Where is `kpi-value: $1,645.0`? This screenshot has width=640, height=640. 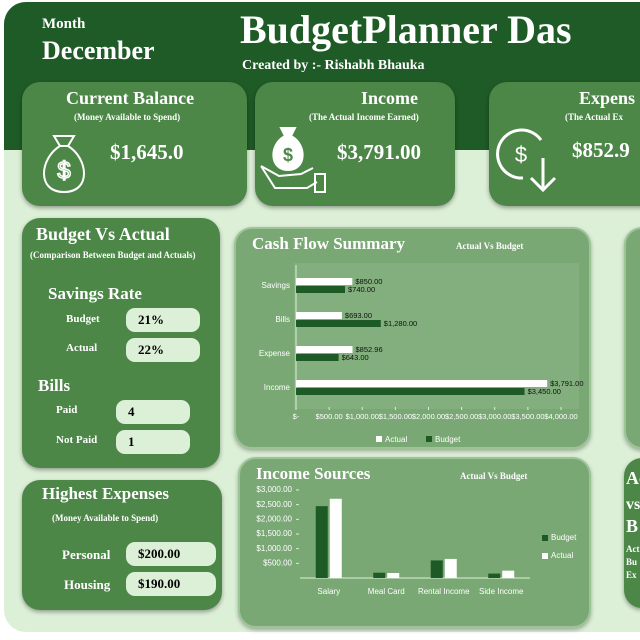
kpi-value: $1,645.0 is located at coordinates (147, 152).